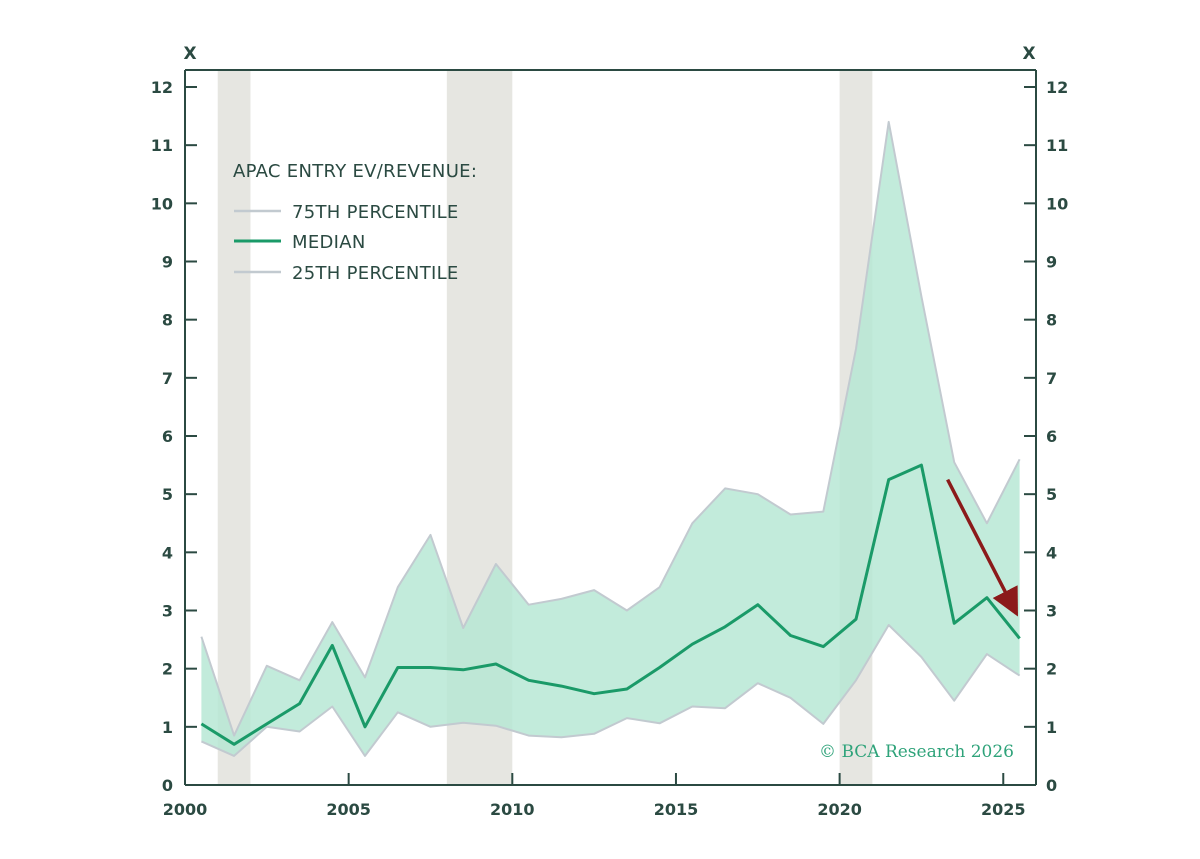 This screenshot has height=859, width=1200. What do you see at coordinates (512, 809) in the screenshot?
I see `x-tick-label-2010: 2010` at bounding box center [512, 809].